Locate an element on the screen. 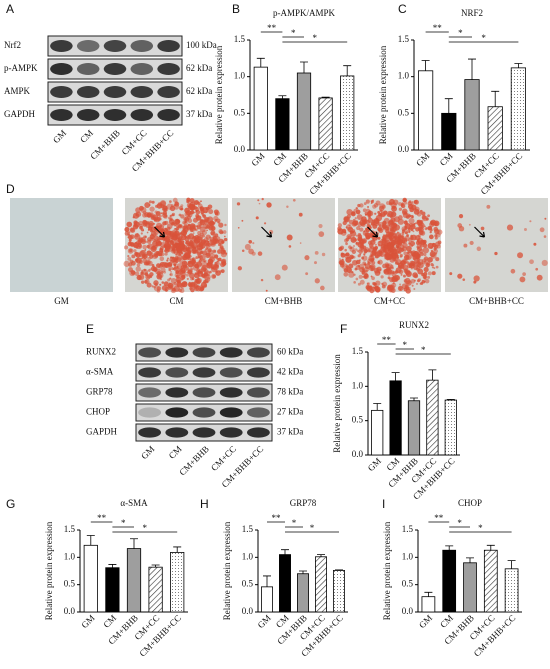 This screenshot has height=669, width=550. chart-title: RUNX2 is located at coordinates (414, 325).